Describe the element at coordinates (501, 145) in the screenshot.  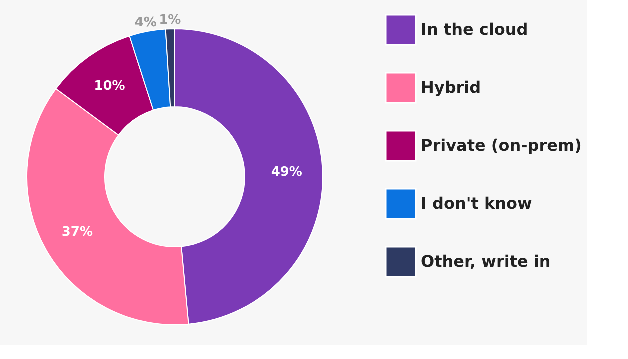
I see `legend-label: Private (on-prem)` at that location.